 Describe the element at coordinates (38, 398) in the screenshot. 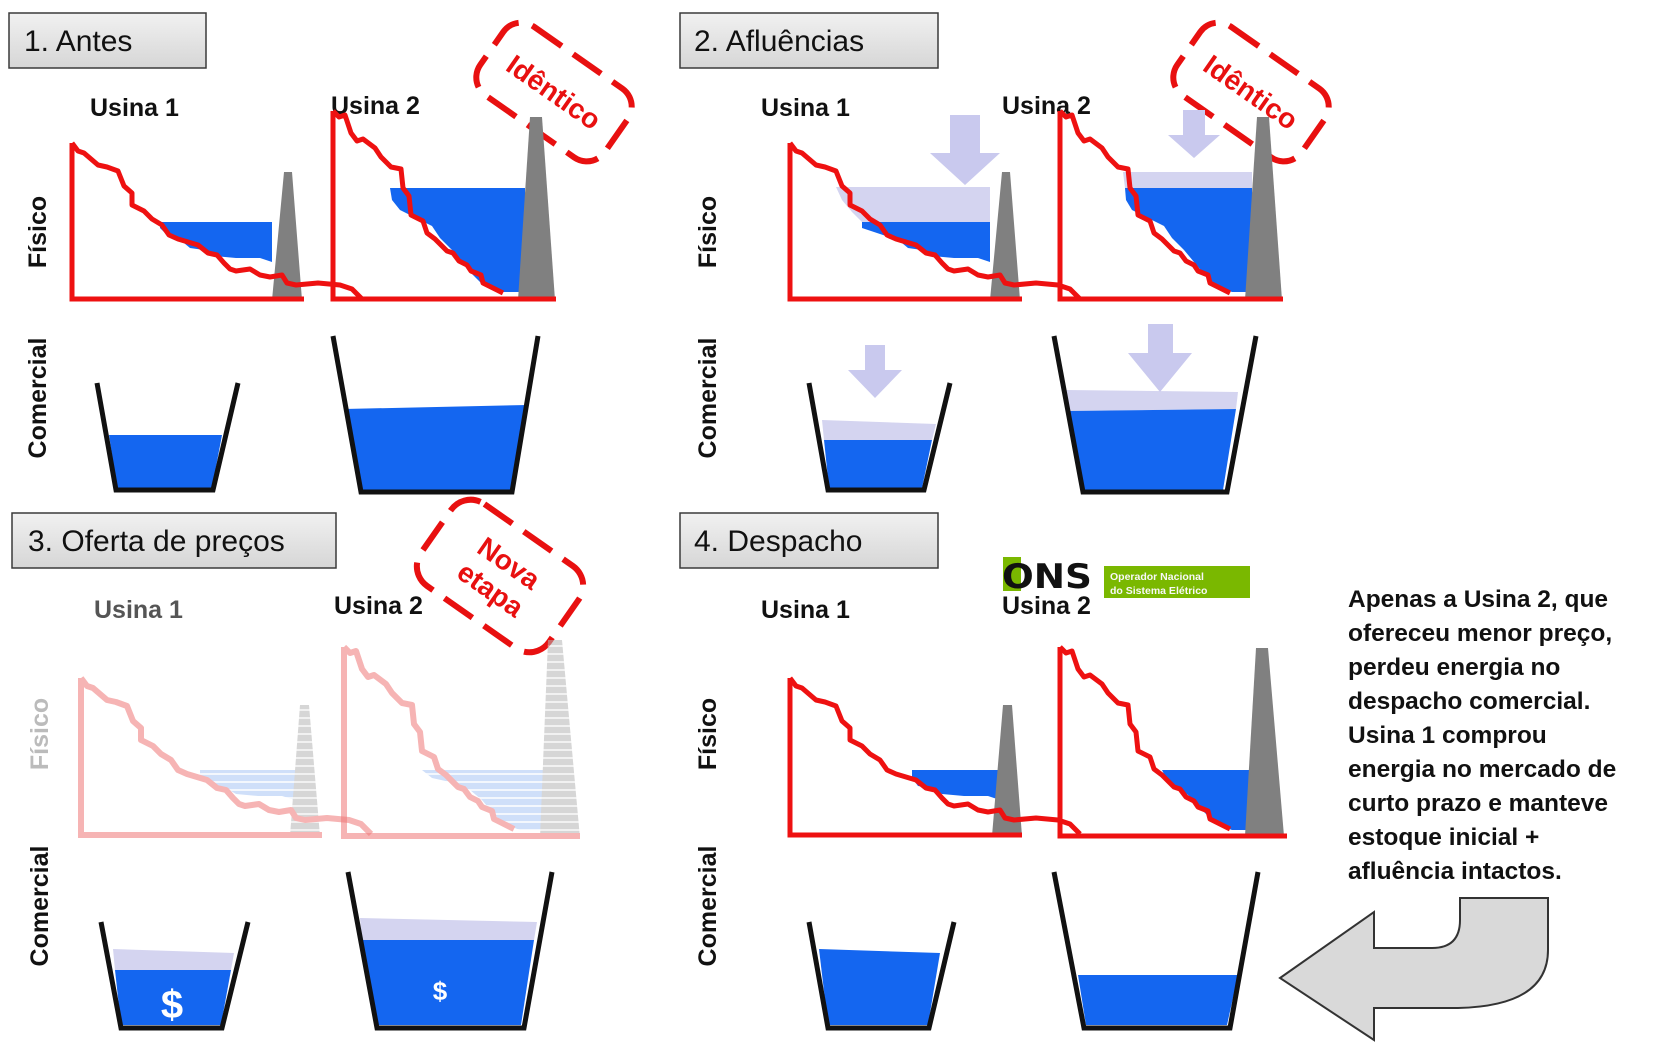

I see `panel-1-comercial-label: Comercial` at that location.